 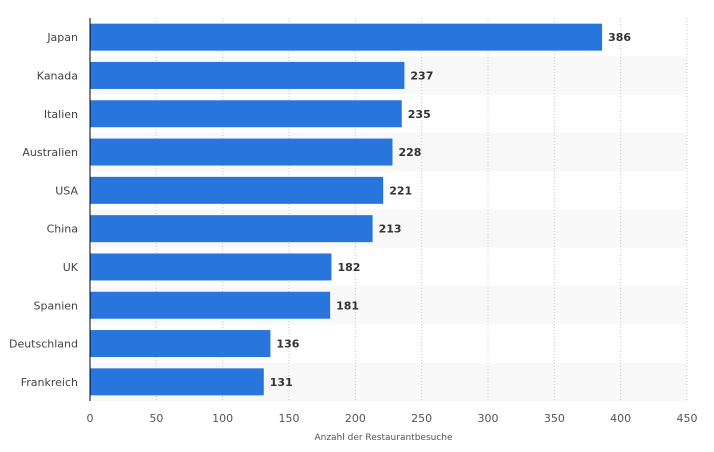 What do you see at coordinates (400, 190) in the screenshot?
I see `data-label: 221` at bounding box center [400, 190].